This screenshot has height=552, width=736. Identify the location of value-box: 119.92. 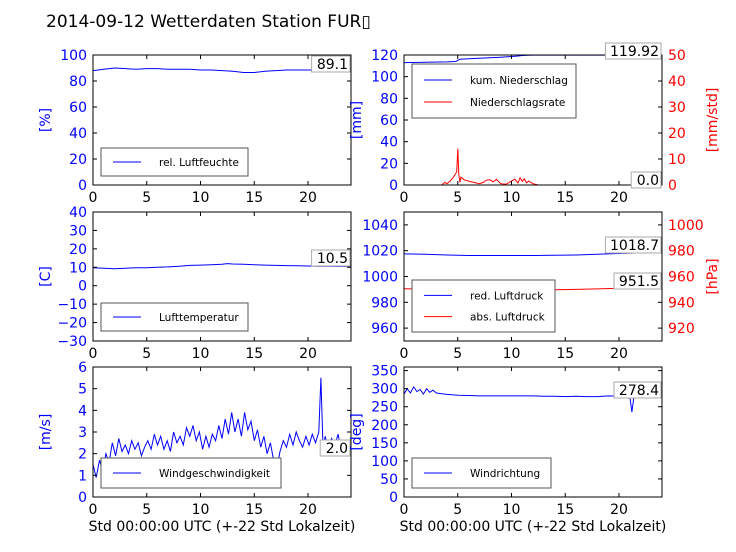
(634, 52).